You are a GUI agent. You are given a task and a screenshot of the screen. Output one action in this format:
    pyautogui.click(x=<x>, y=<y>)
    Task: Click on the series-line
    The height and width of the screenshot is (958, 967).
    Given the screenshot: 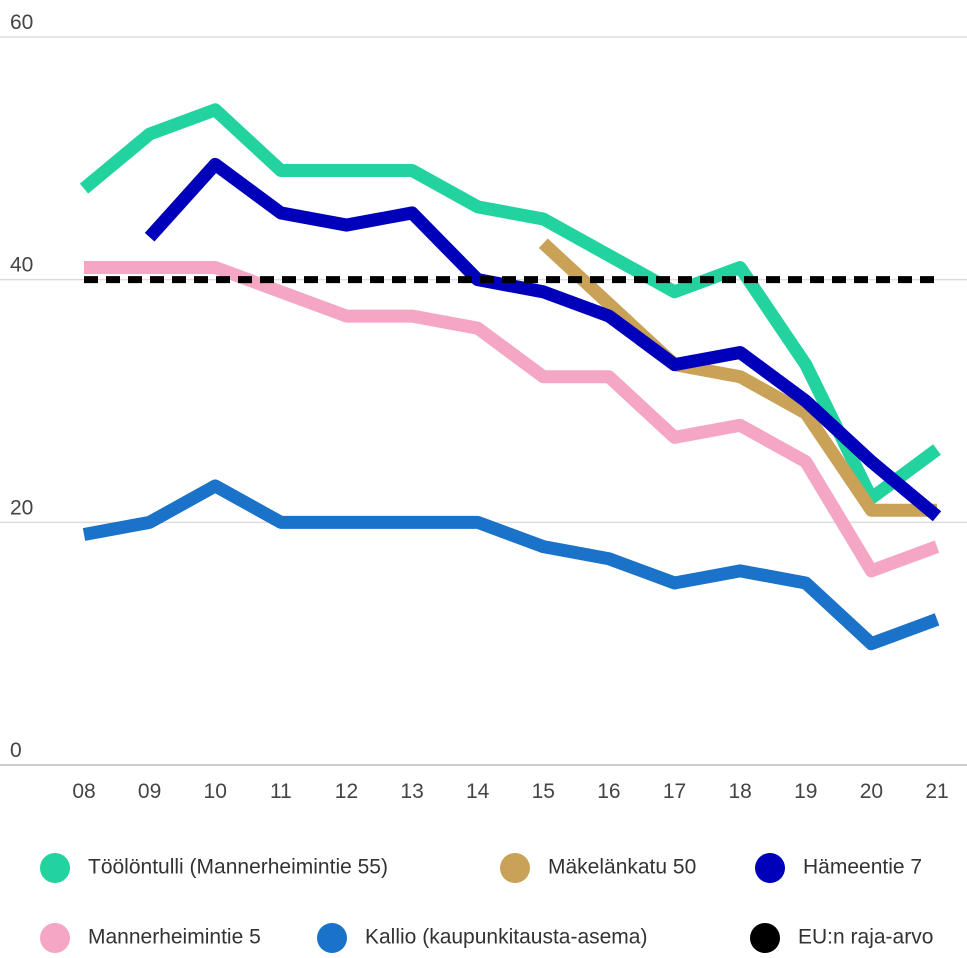 What is the action you would take?
    pyautogui.click(x=737, y=377)
    